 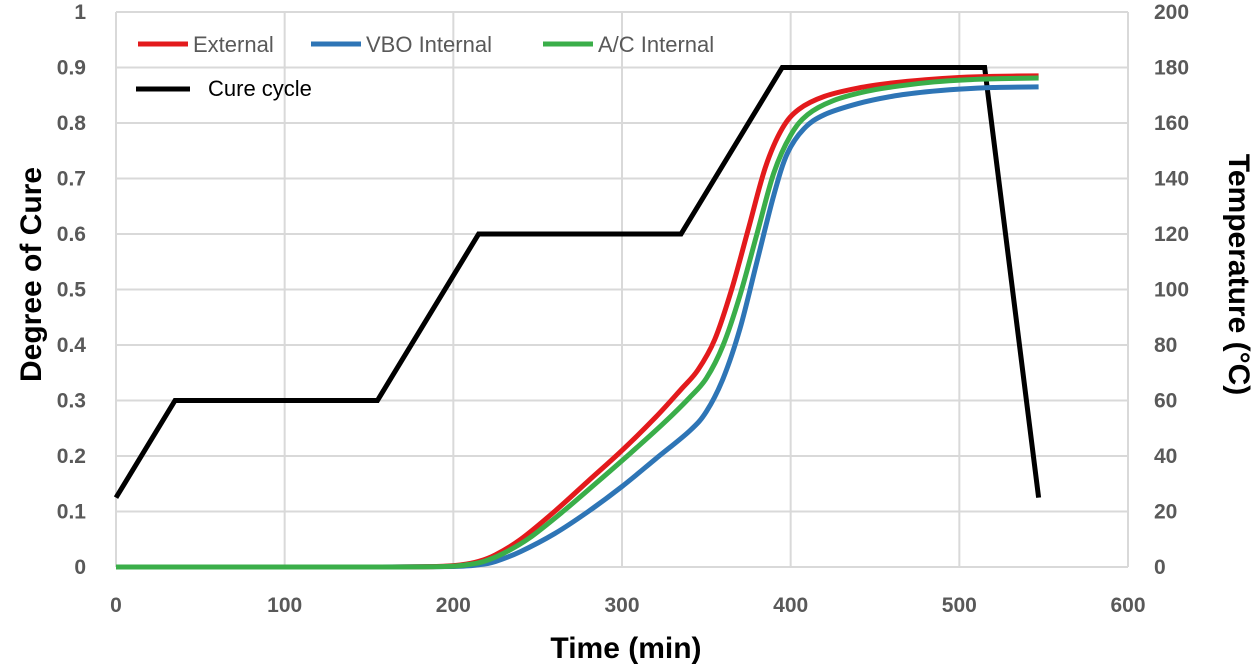 What do you see at coordinates (429, 44) in the screenshot?
I see `legend-label-vbo-internal: VBO Internal` at bounding box center [429, 44].